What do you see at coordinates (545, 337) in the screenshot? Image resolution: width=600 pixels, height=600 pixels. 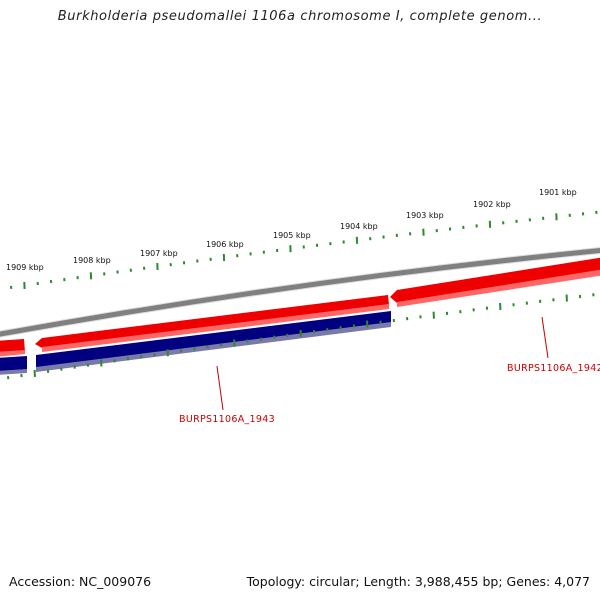 I see `gene-label-leader-1942` at bounding box center [545, 337].